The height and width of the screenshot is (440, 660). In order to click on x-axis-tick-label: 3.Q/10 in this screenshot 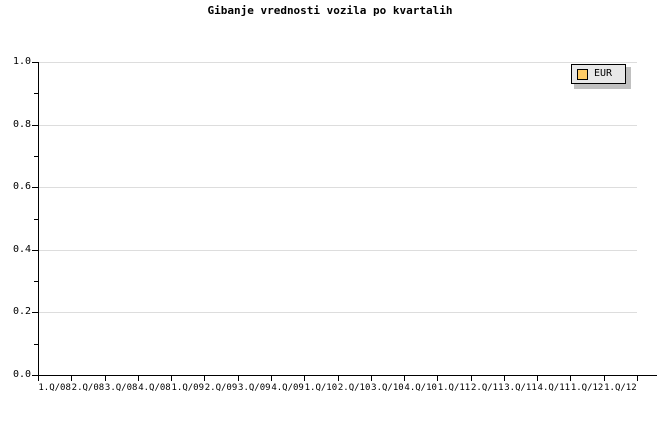, I will do `click(387, 388)`.